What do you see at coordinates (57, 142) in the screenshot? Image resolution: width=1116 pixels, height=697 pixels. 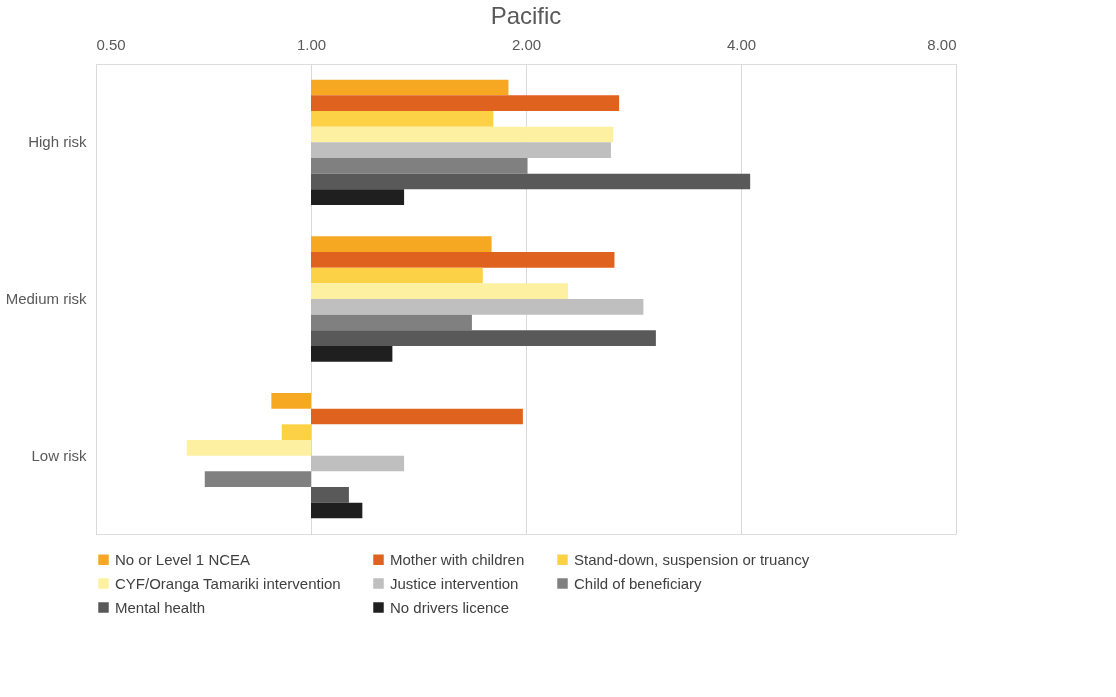 I see `y-tick-label: High risk` at bounding box center [57, 142].